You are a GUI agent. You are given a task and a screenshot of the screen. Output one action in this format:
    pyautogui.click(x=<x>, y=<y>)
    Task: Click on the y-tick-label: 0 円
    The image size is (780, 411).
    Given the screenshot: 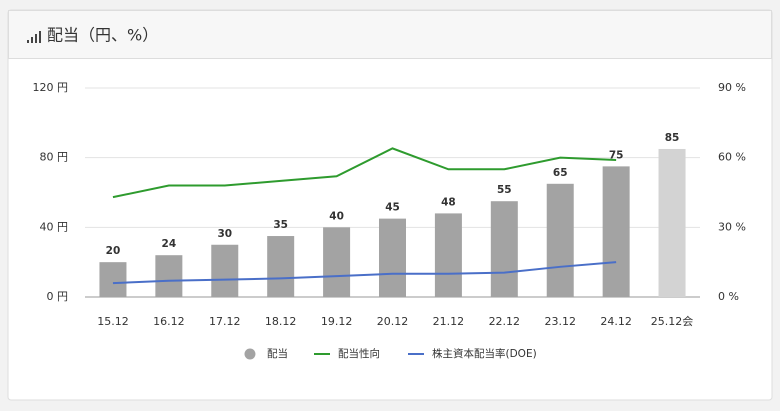 What is the action you would take?
    pyautogui.click(x=58, y=296)
    